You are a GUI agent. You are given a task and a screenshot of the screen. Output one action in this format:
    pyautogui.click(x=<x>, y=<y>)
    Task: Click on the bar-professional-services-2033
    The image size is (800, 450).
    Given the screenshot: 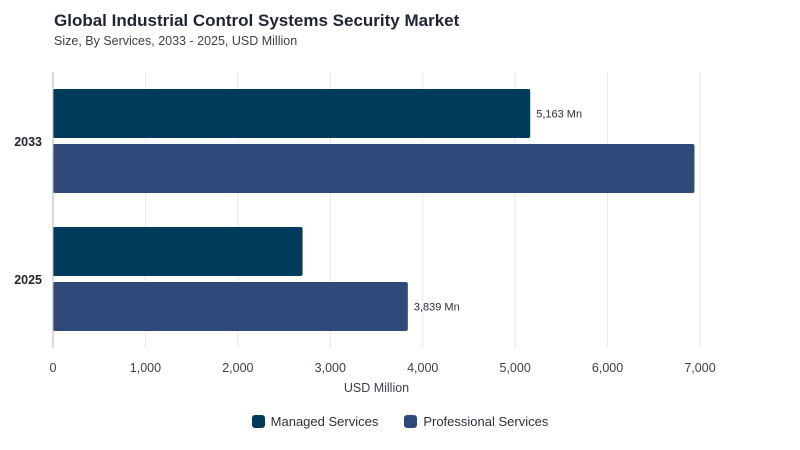 What is the action you would take?
    pyautogui.click(x=374, y=168)
    